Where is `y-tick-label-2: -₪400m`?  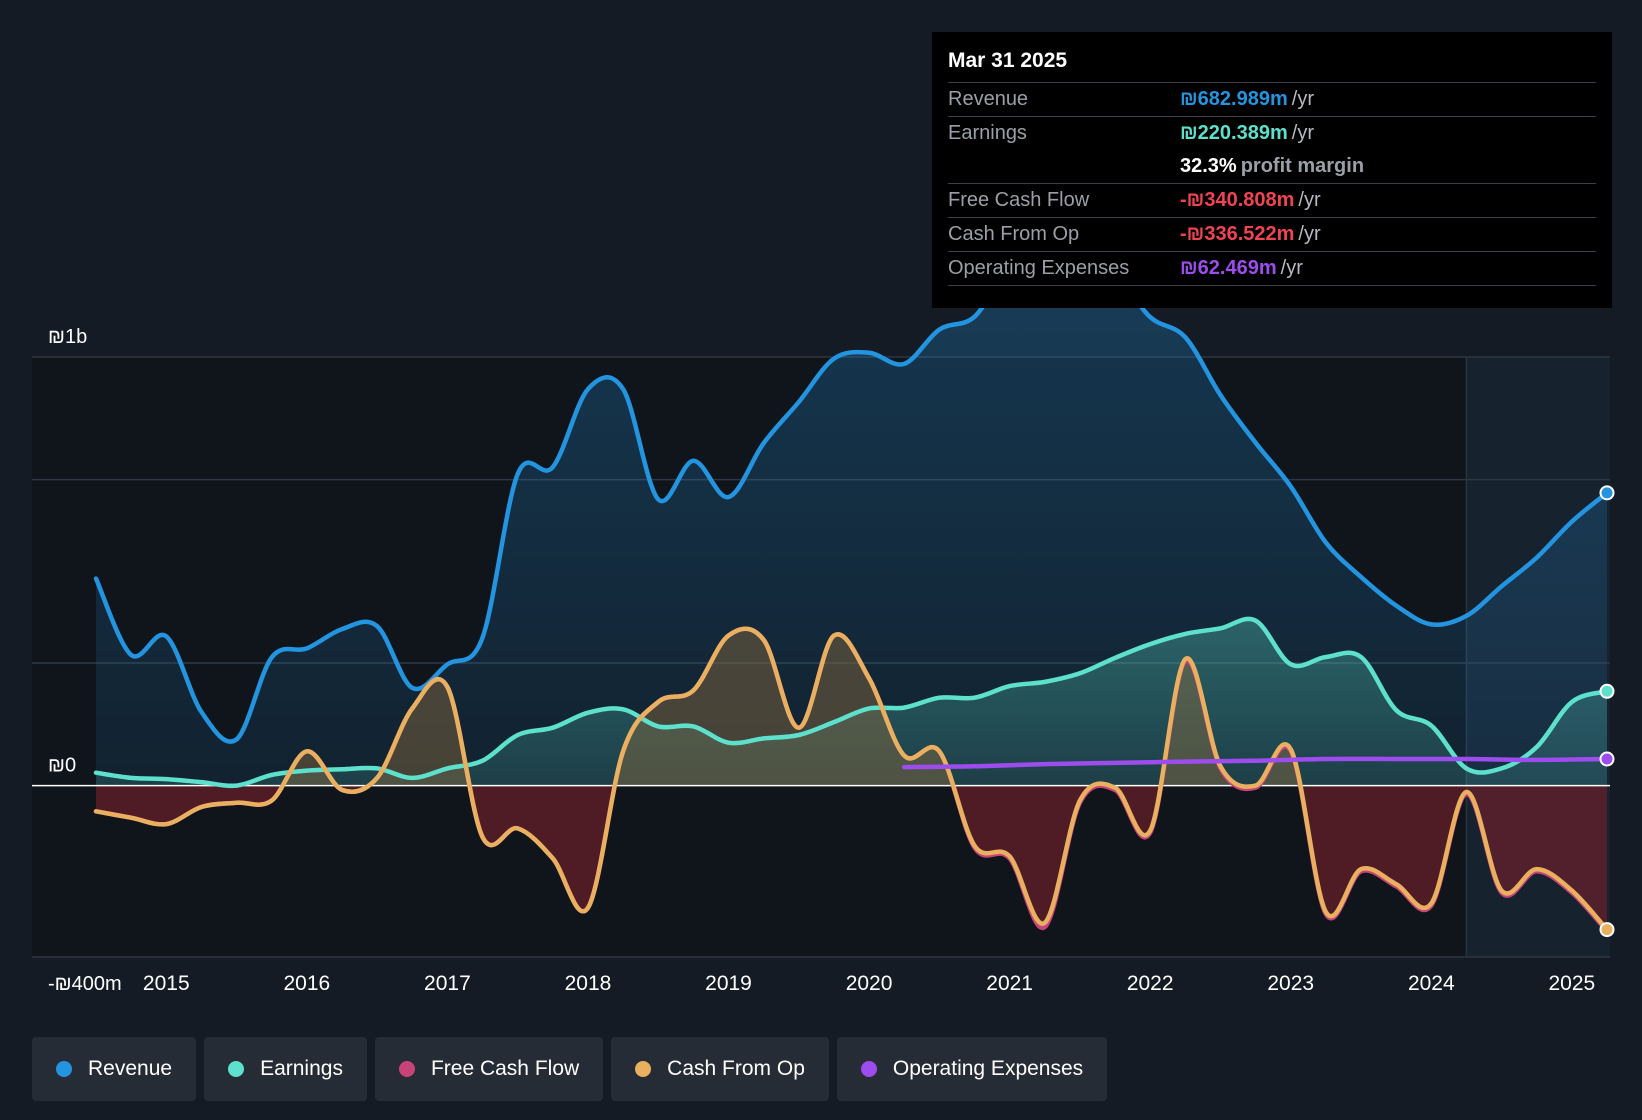
y-tick-label-2: -₪400m is located at coordinates (85, 984).